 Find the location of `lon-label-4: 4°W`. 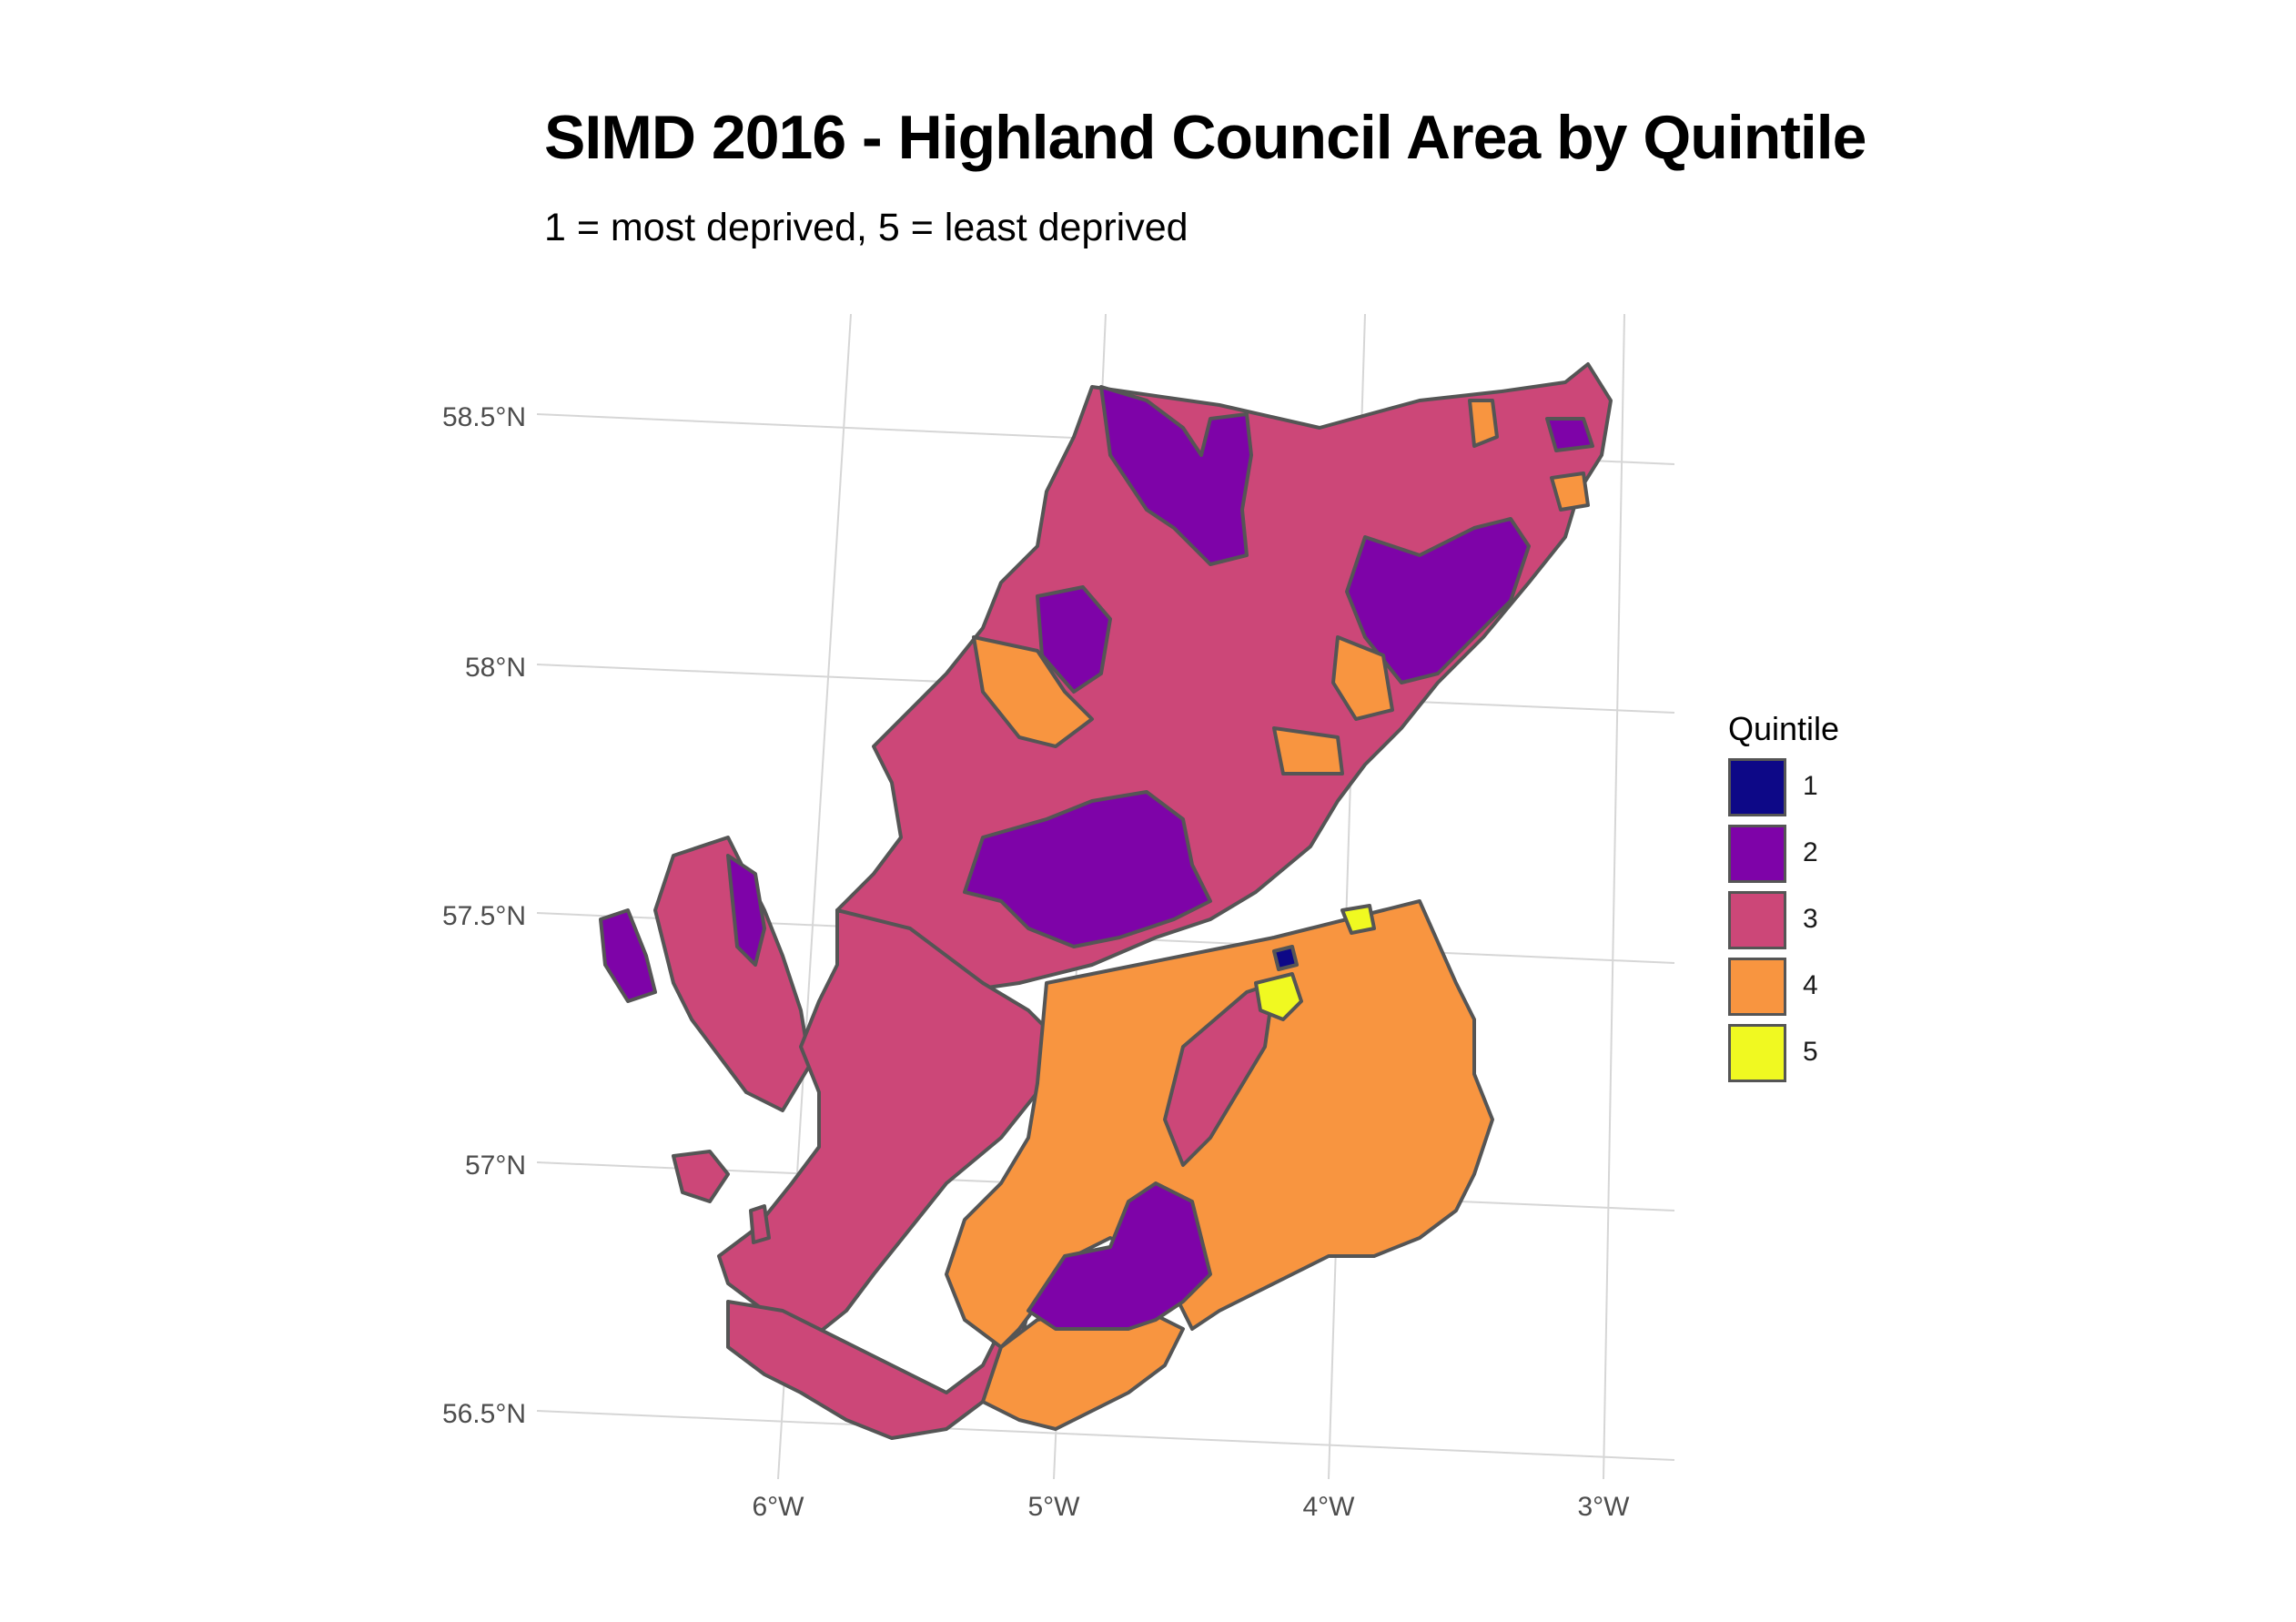

lon-label-4: 4°W is located at coordinates (1329, 1507).